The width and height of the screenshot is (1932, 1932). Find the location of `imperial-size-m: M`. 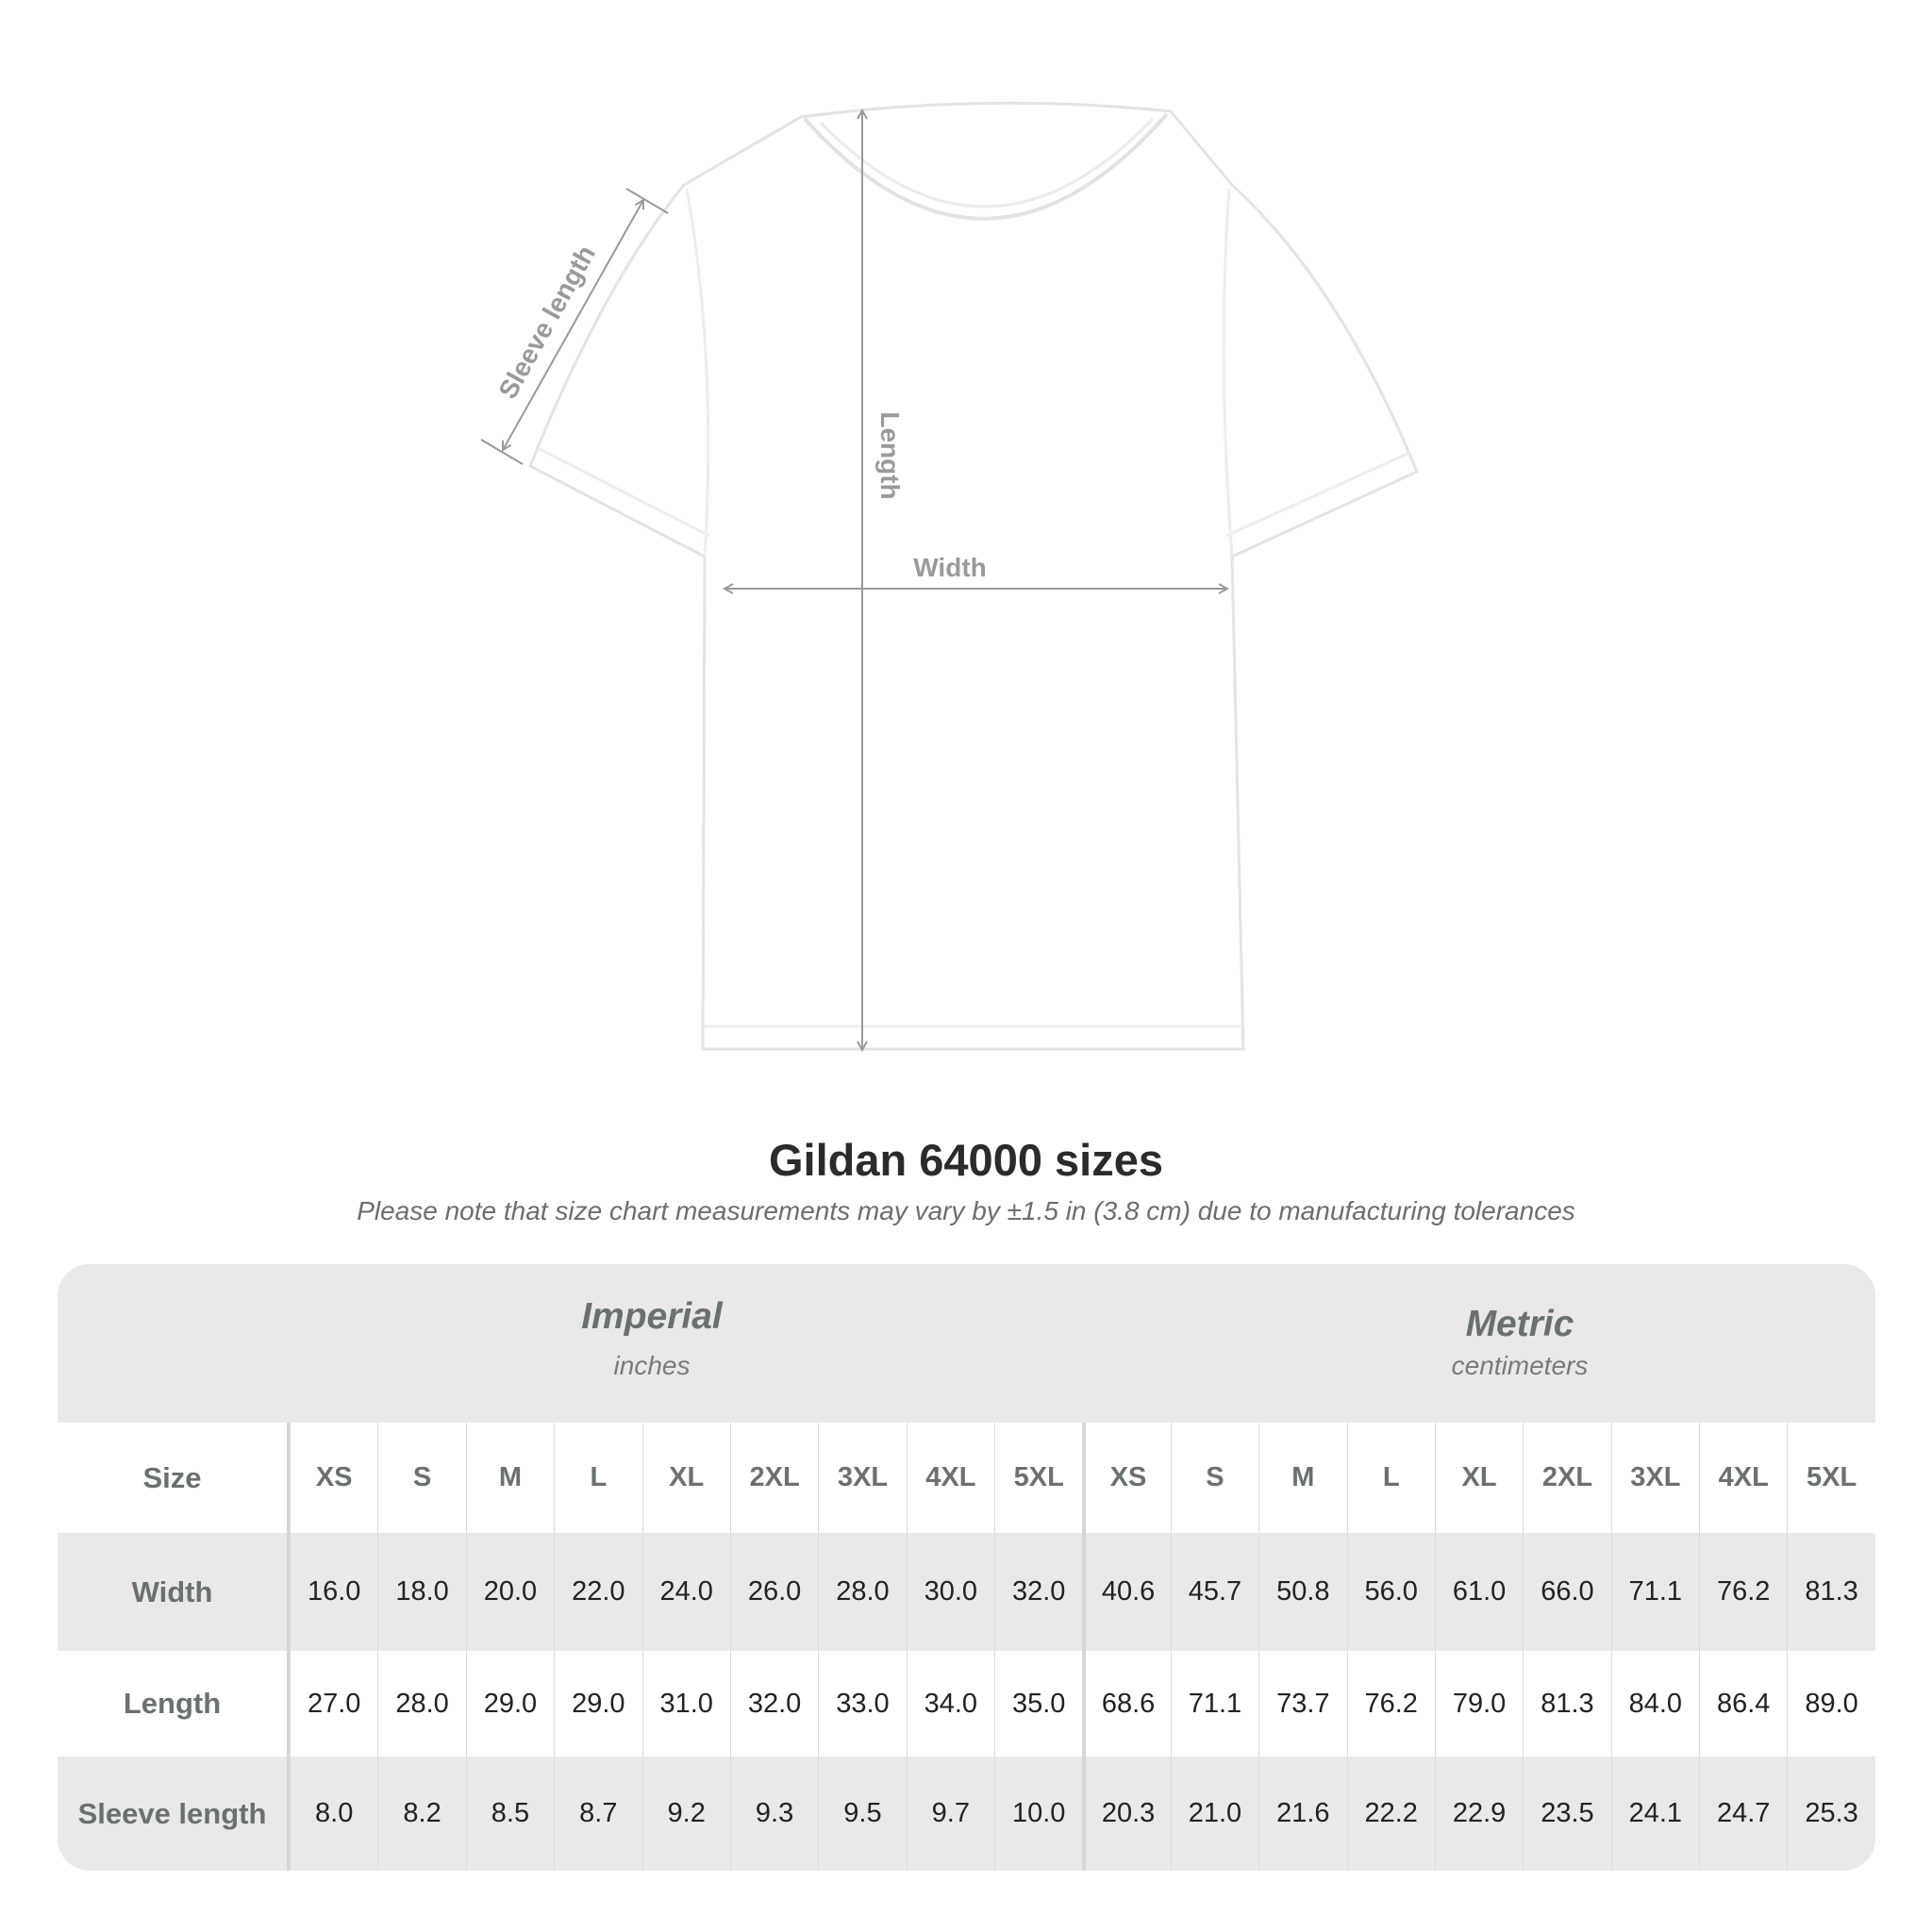

imperial-size-m: M is located at coordinates (510, 1478).